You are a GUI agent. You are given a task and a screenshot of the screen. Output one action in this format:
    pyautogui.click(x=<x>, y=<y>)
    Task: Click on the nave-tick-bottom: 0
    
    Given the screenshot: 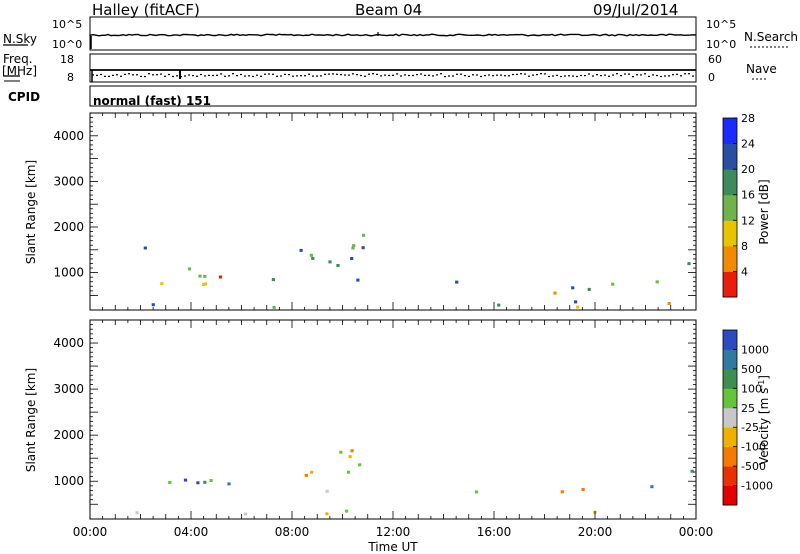 What is the action you would take?
    pyautogui.click(x=711, y=77)
    